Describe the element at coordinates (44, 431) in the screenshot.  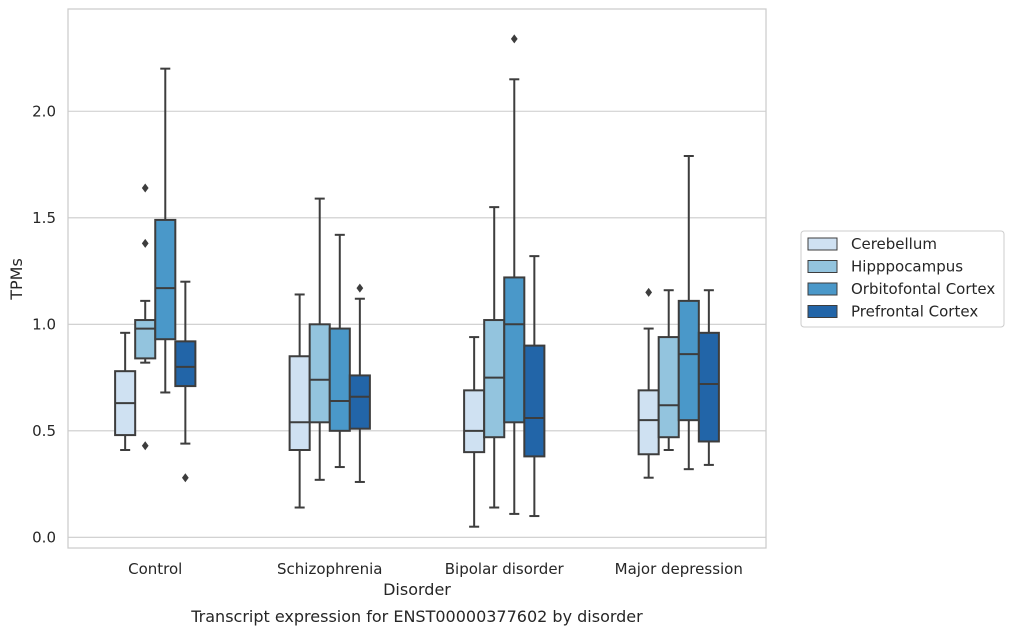
I see `y-tick-label: 0.5` at that location.